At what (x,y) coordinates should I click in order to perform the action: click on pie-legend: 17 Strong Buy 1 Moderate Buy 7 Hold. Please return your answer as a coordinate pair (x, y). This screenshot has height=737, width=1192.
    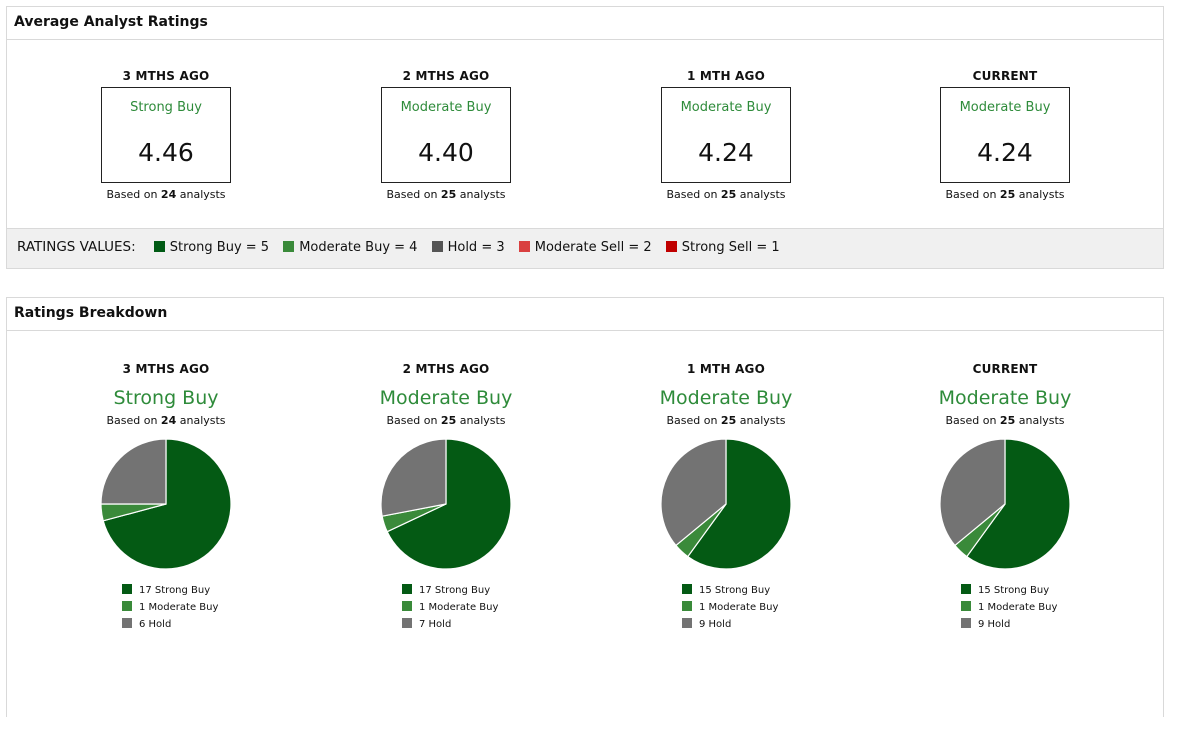
    Looking at the image, I should click on (474, 607).